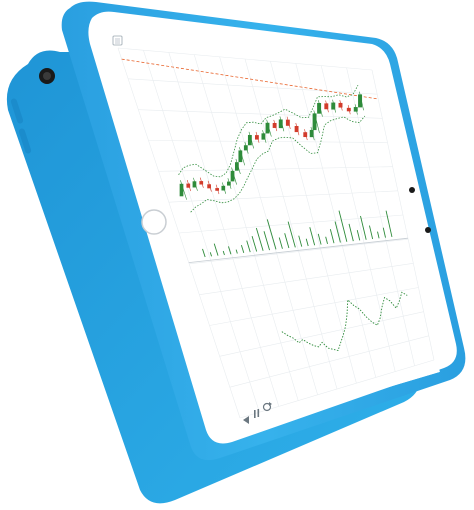 The width and height of the screenshot is (474, 510). I want to click on price-line, so click(250, 79).